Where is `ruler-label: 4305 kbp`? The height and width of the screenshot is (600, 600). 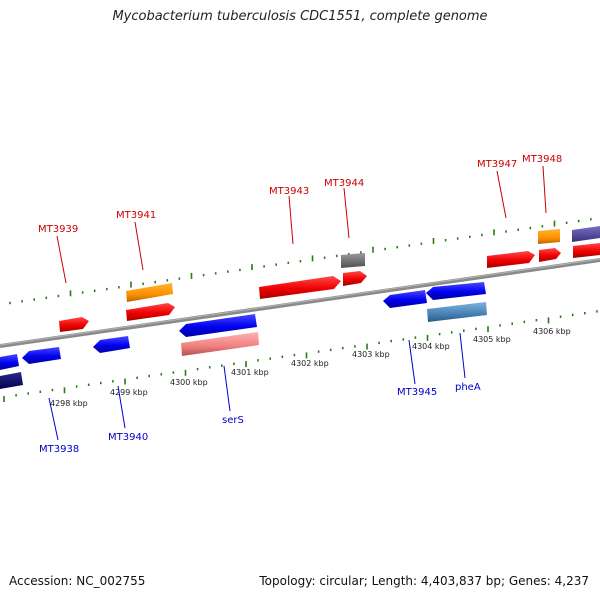
ruler-label: 4305 kbp is located at coordinates (492, 339).